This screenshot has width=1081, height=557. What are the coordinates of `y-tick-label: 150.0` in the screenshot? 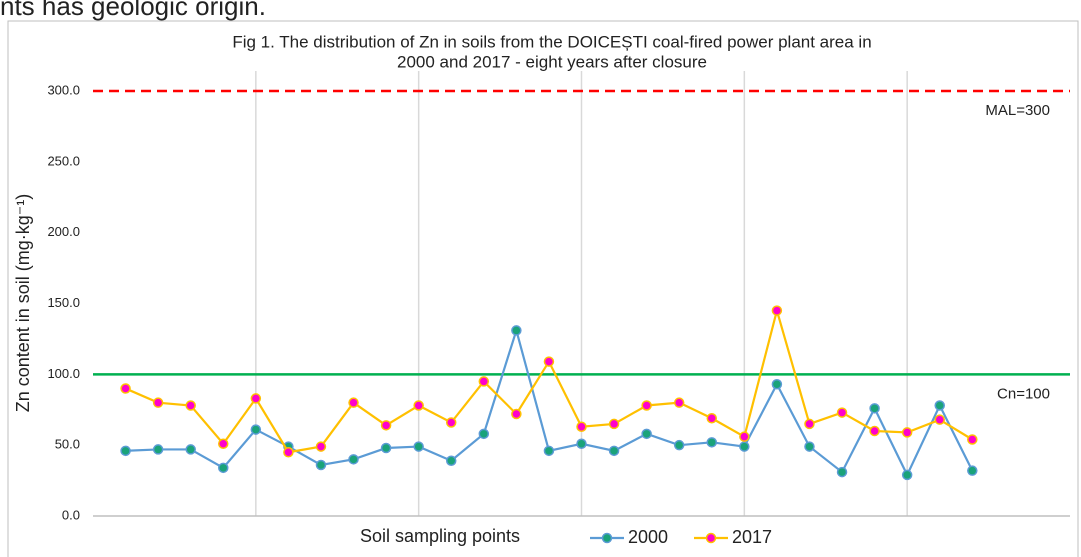 It's located at (63, 302).